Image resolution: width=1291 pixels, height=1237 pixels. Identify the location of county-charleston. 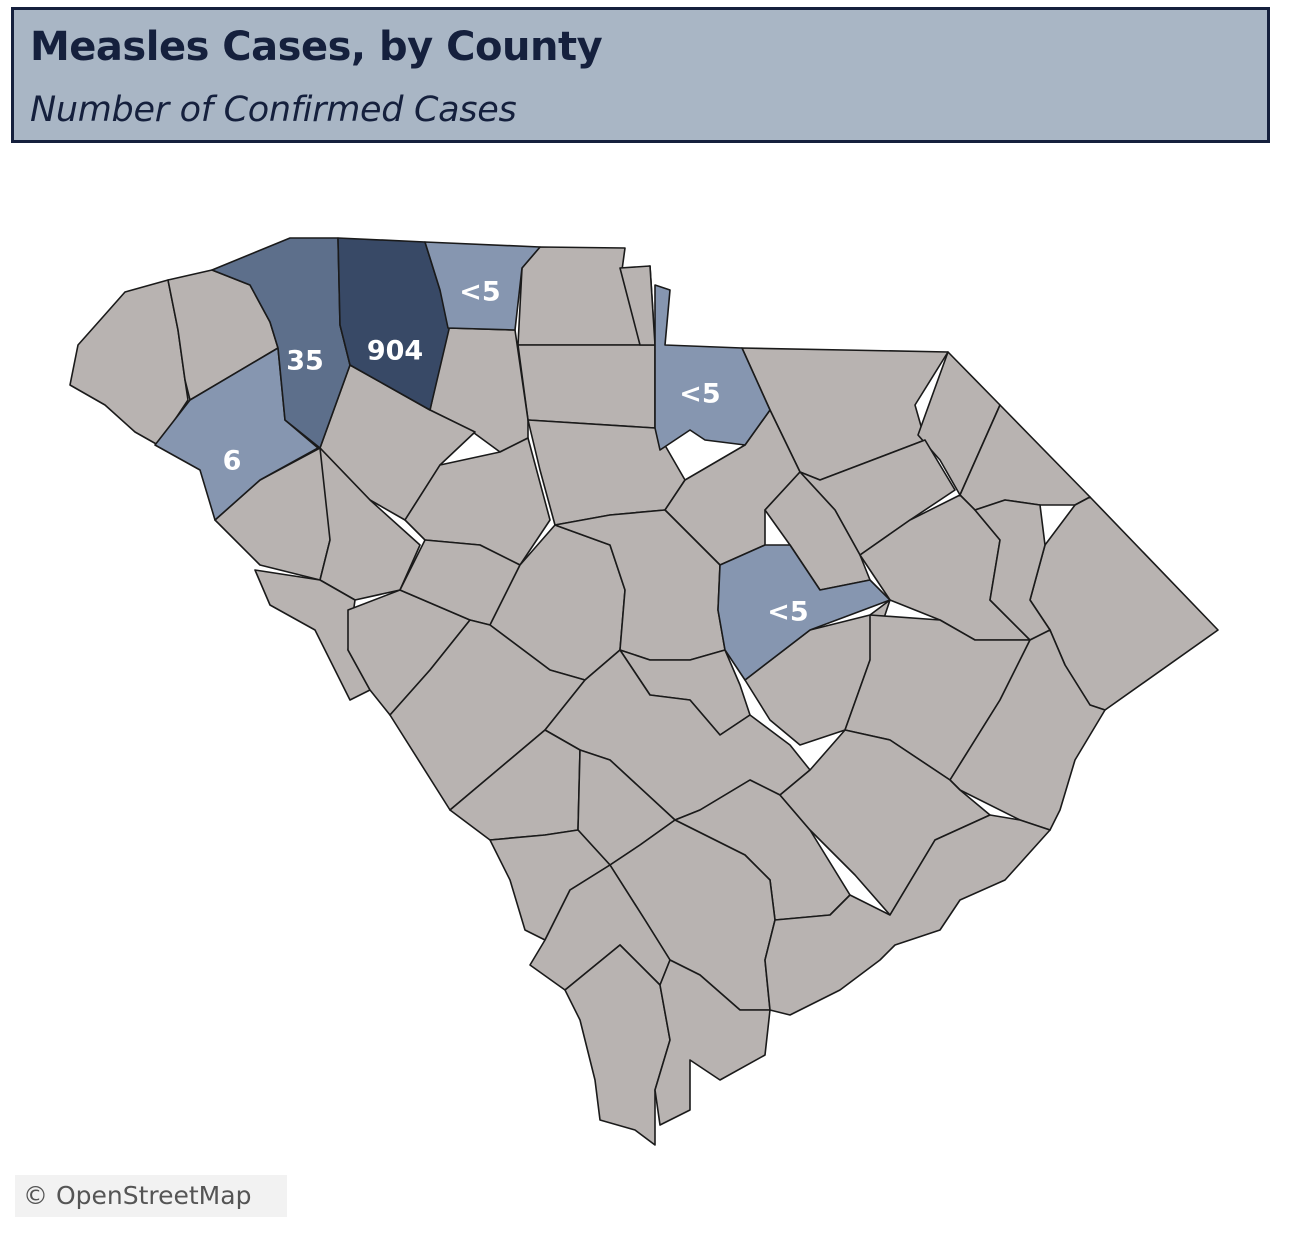
(907, 915).